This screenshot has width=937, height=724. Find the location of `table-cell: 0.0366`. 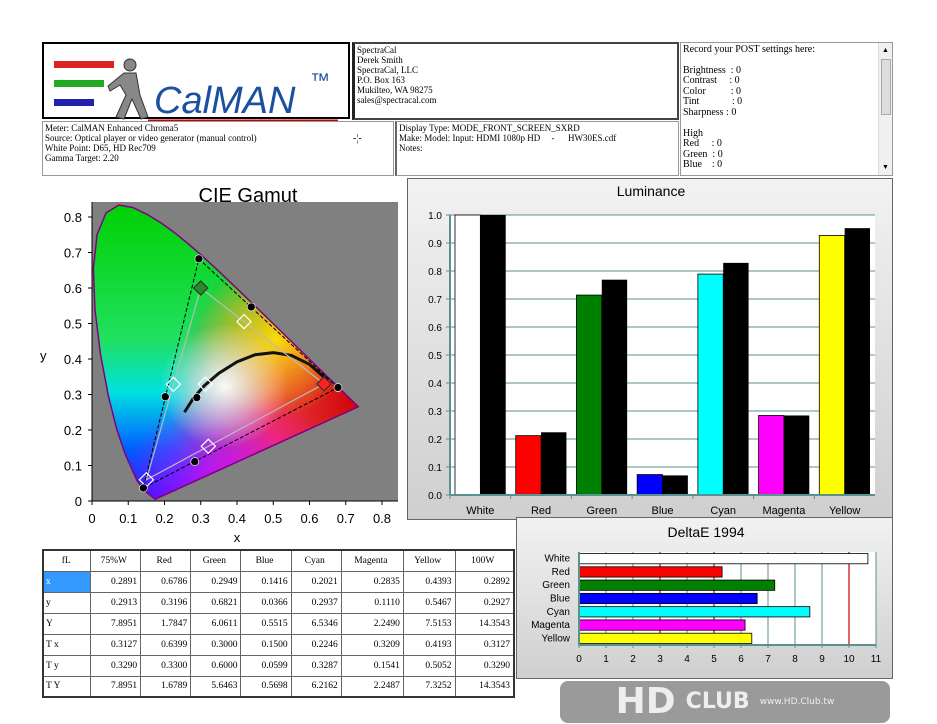

table-cell: 0.0366 is located at coordinates (266, 602).